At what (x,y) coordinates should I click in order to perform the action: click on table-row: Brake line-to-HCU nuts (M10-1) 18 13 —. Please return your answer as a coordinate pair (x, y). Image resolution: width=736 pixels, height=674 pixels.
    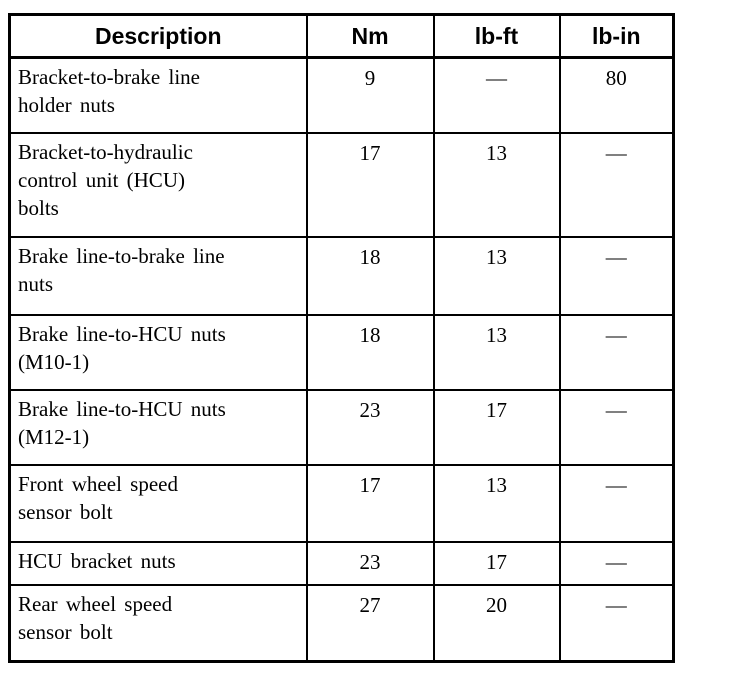
    Looking at the image, I should click on (341, 352).